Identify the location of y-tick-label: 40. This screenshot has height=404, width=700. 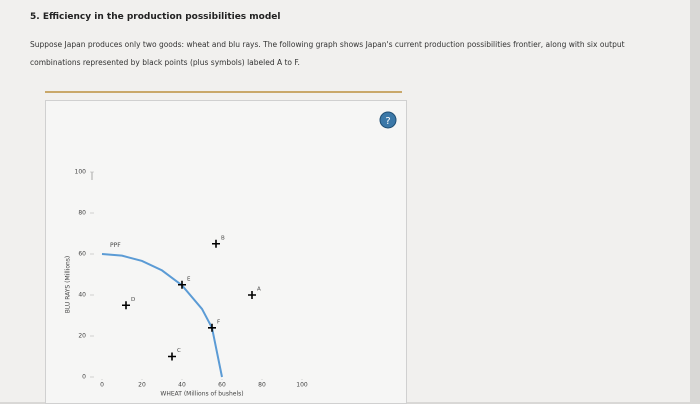
(82, 295).